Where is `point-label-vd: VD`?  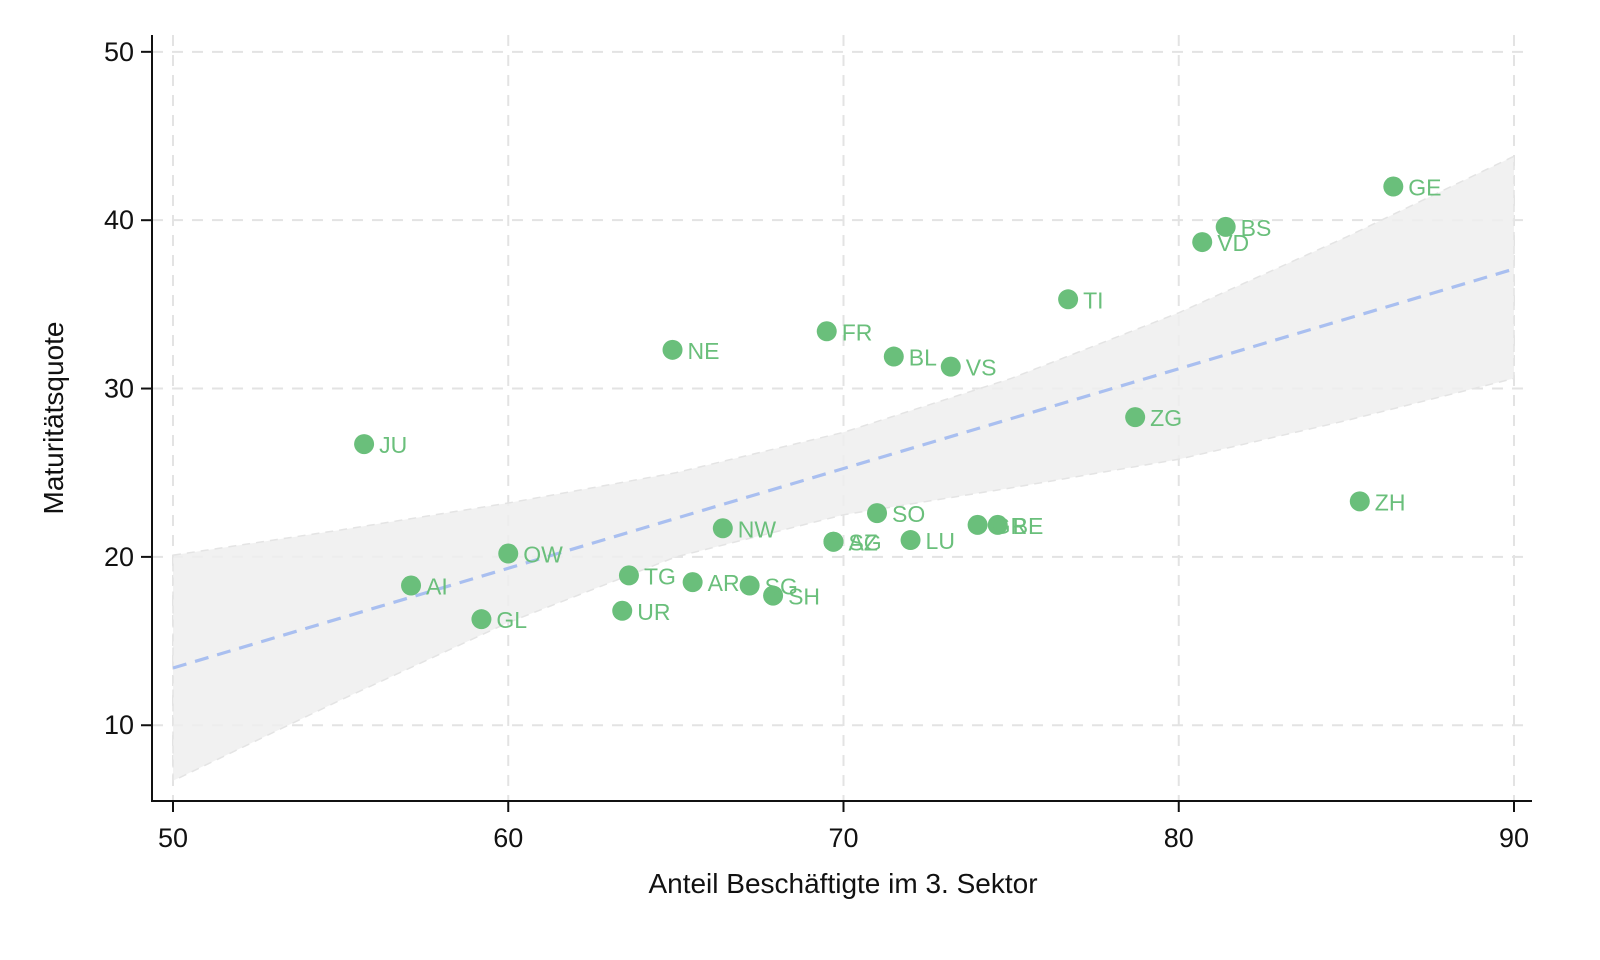
point-label-vd: VD is located at coordinates (1233, 243).